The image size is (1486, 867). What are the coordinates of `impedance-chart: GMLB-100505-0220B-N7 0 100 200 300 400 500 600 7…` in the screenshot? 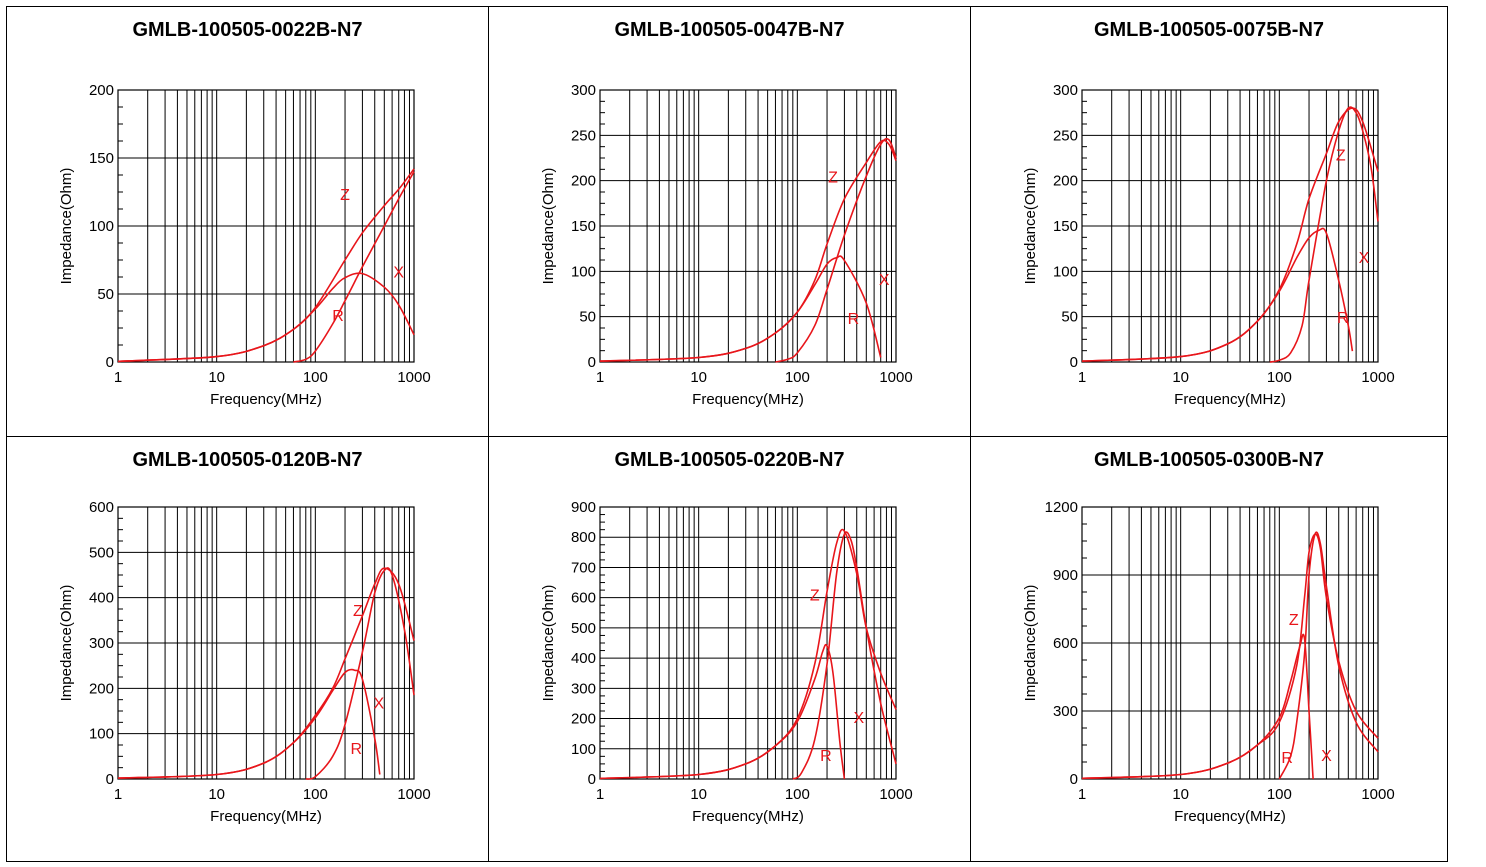 It's located at (726, 637).